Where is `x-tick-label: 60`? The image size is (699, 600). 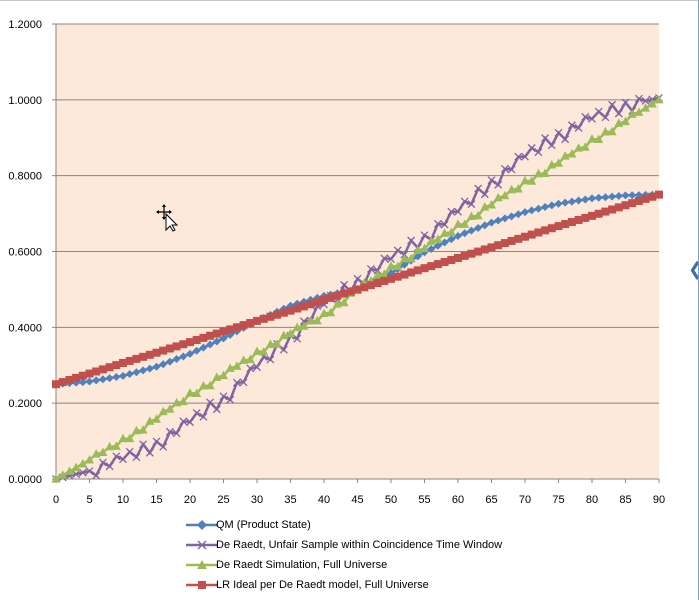
x-tick-label: 60 is located at coordinates (458, 500).